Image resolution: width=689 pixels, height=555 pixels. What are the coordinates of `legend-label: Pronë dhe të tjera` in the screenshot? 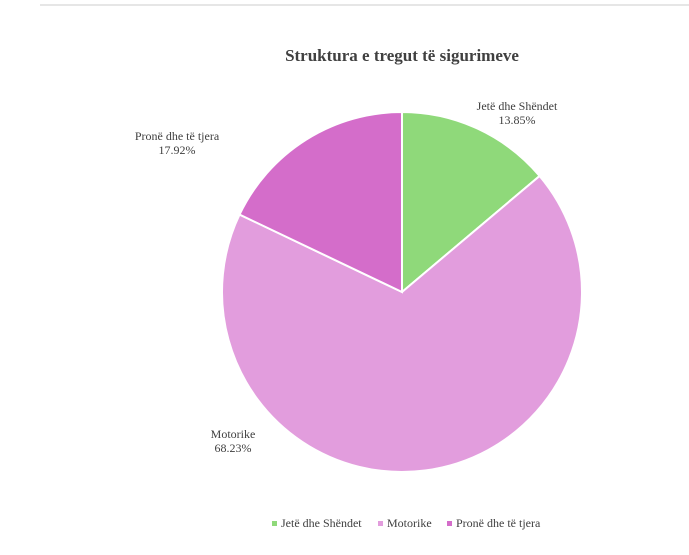 It's located at (498, 523).